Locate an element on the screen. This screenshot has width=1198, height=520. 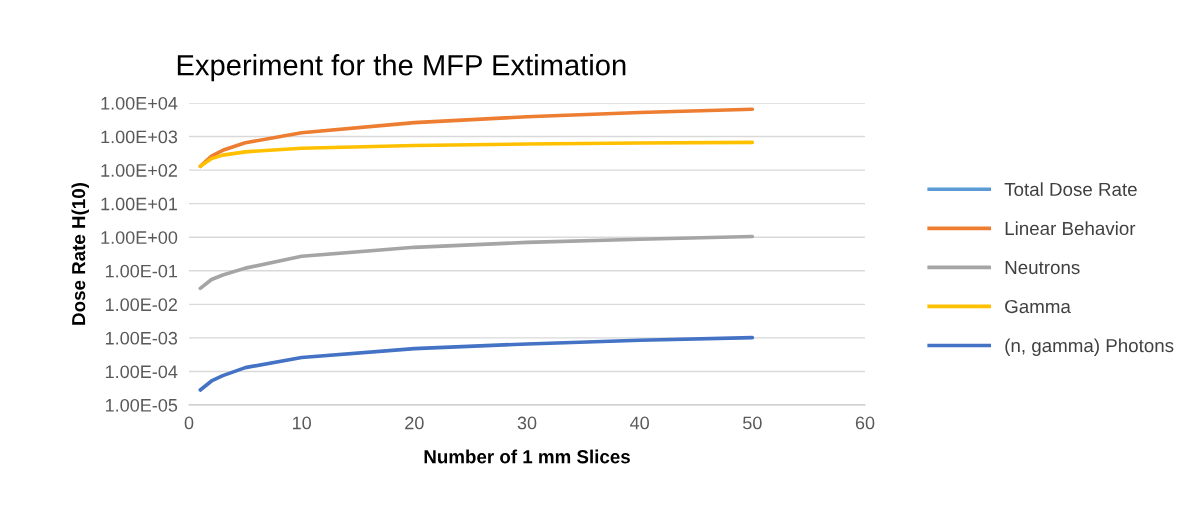
legend-label: (n, gamma) Photons is located at coordinates (1089, 347).